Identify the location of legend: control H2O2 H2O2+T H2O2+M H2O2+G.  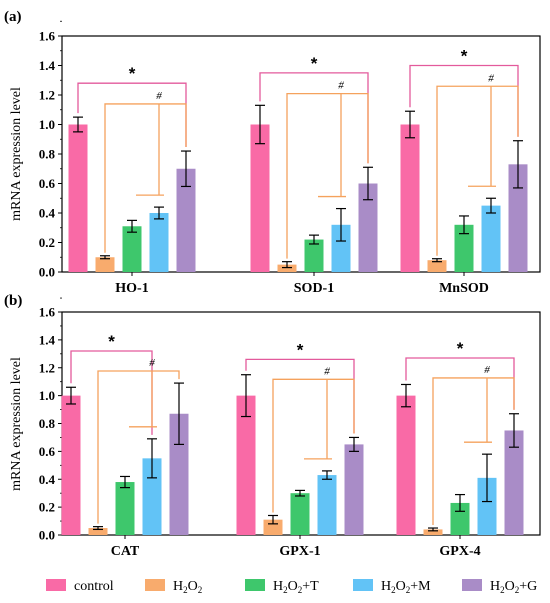
(291, 587).